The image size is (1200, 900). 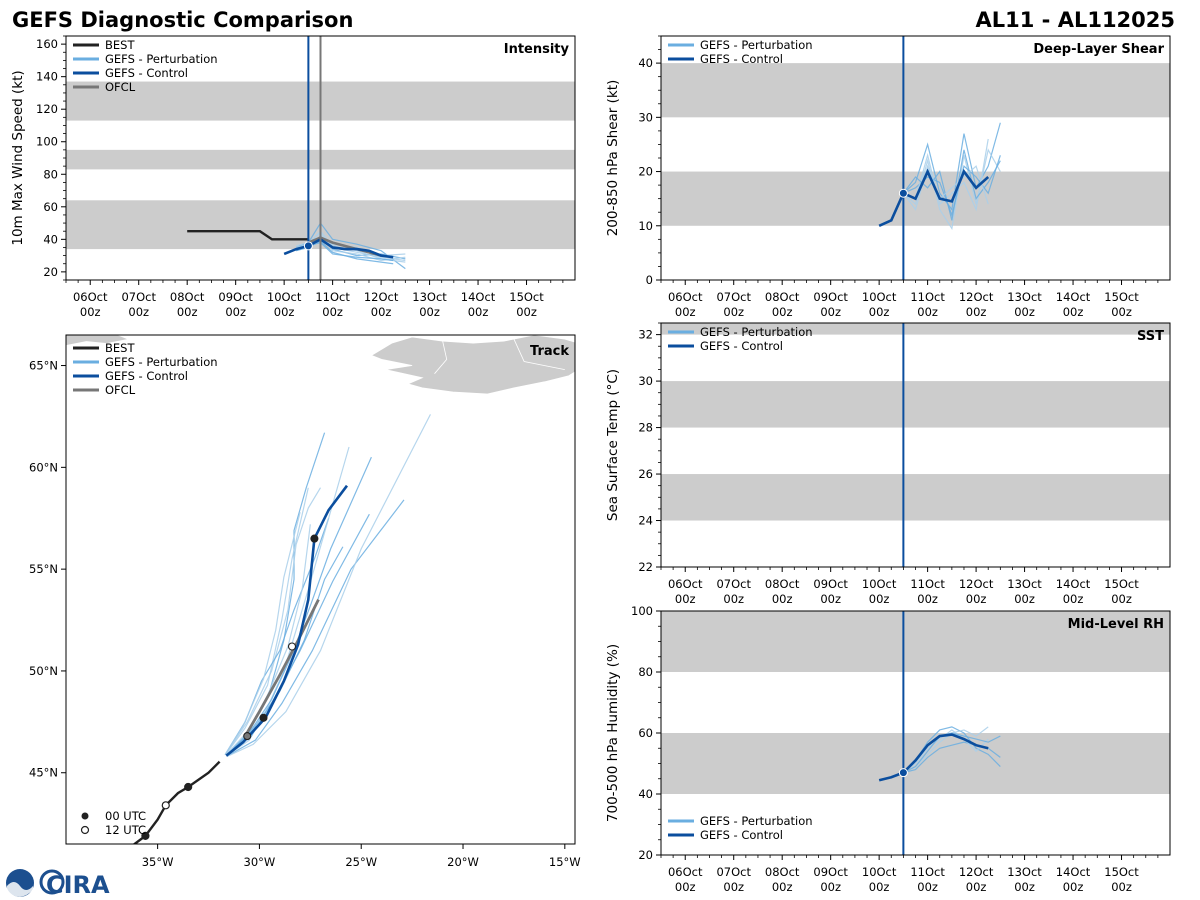 I want to click on shear-frame, so click(x=915, y=158).